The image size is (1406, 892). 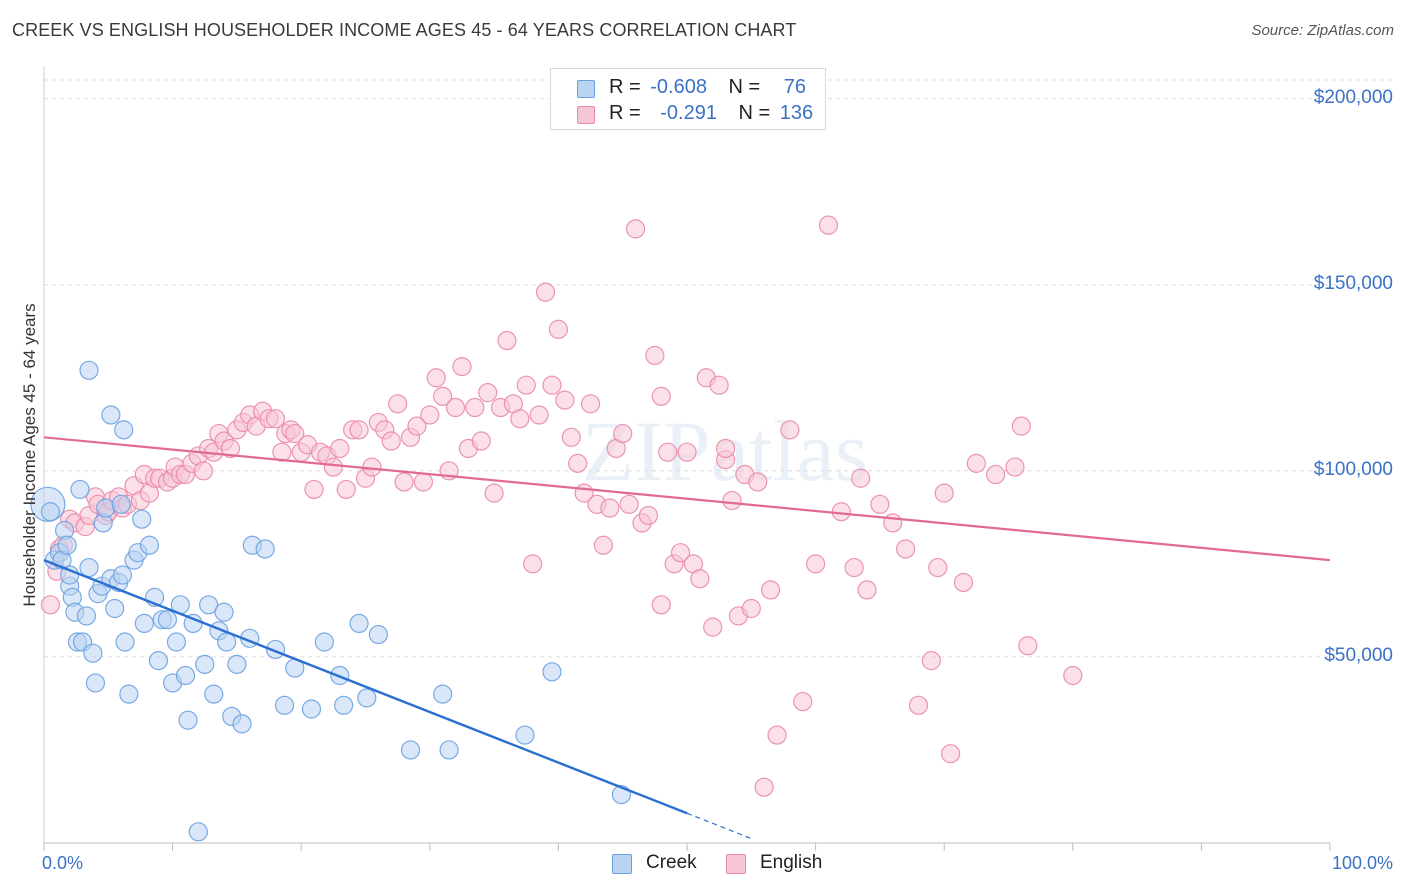 What do you see at coordinates (365, 687) in the screenshot?
I see `creek-trend-line` at bounding box center [365, 687].